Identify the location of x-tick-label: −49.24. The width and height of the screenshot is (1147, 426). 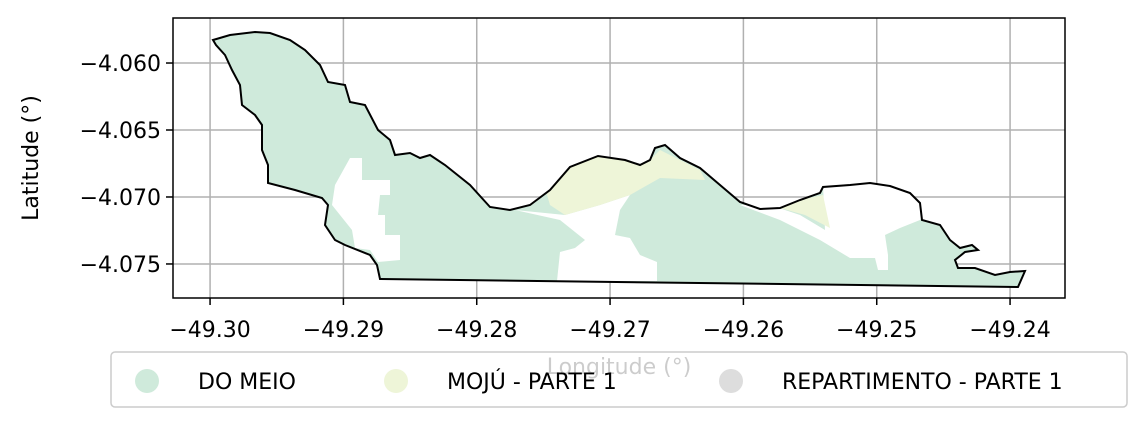
(1009, 330).